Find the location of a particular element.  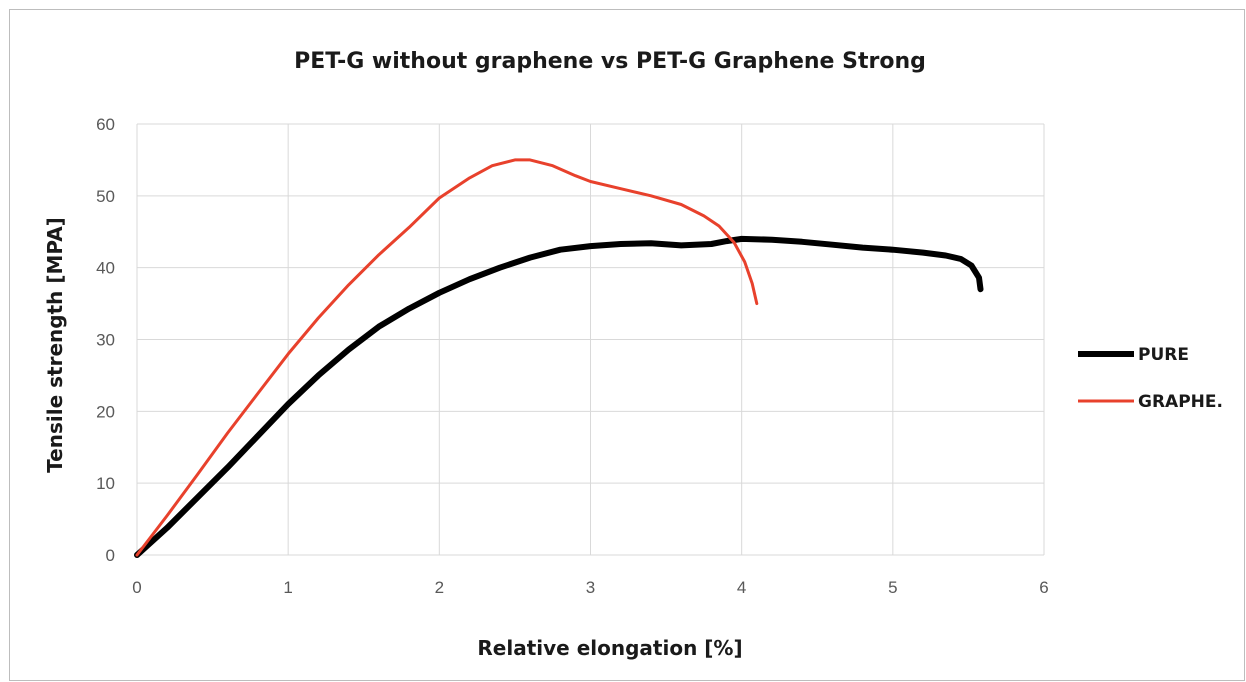

y-tick-label: 0 is located at coordinates (110, 555).